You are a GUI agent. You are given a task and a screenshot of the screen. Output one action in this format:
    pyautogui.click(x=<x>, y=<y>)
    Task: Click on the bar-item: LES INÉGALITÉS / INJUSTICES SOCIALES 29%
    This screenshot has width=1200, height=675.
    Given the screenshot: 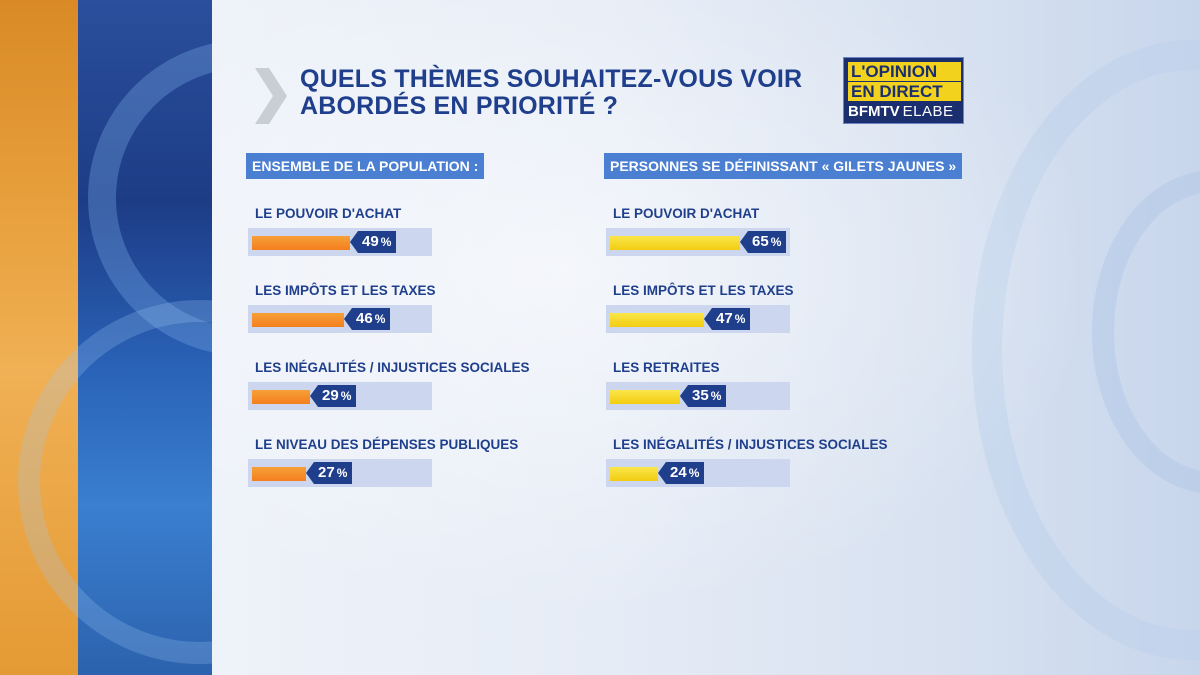 What is the action you would take?
    pyautogui.click(x=408, y=395)
    